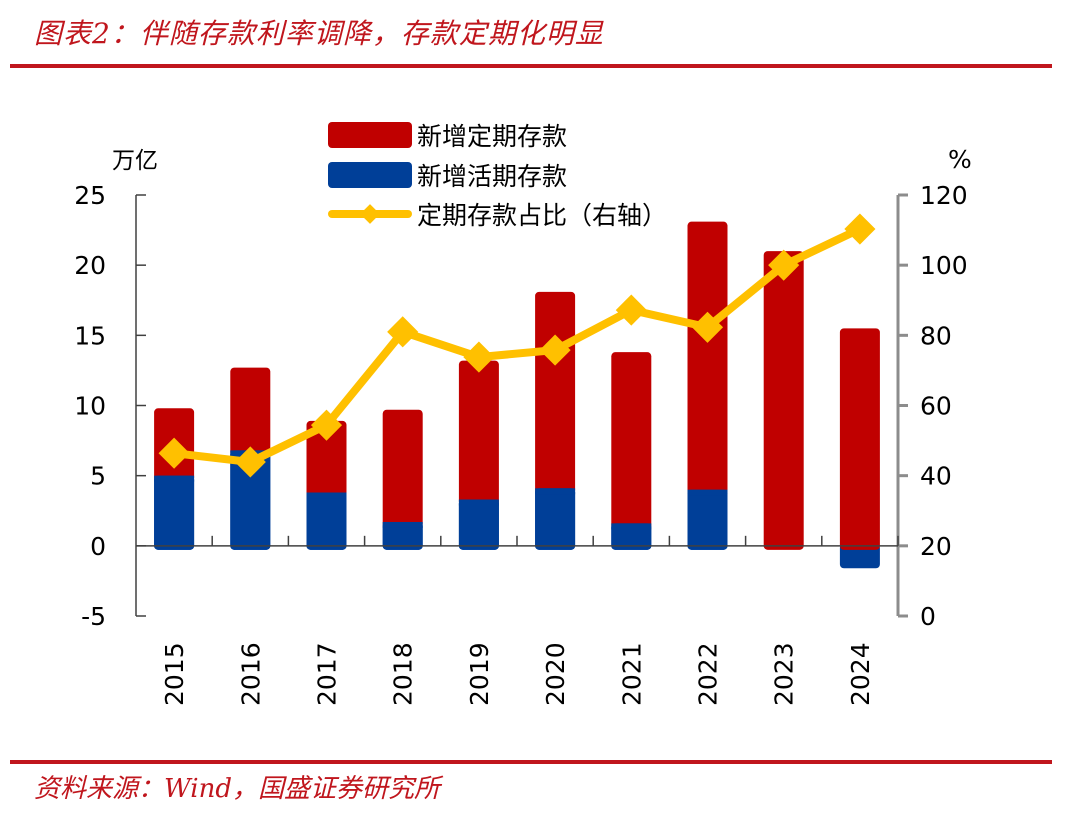 The width and height of the screenshot is (1065, 819). I want to click on x-axis: 2015 2016 2017 2018 2019 2020 2021 2022 2023 2024, so click(517, 620).